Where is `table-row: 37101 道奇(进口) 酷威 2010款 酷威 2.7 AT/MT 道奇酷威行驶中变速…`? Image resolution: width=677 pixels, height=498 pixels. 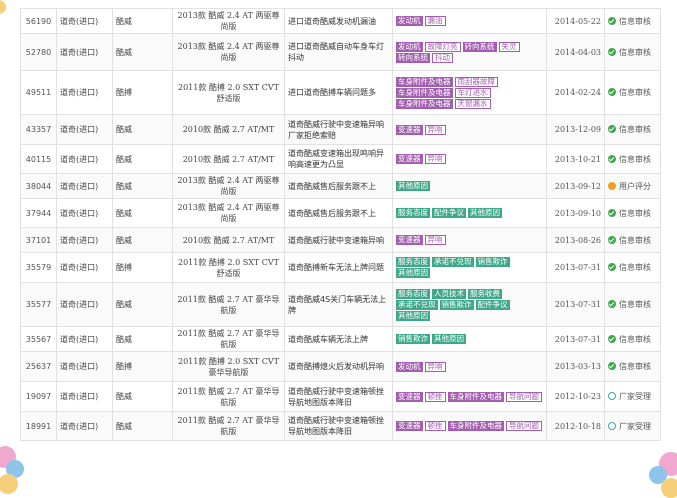 table-row: 37101 道奇(进口) 酷威 2010款 酷威 2.7 AT/MT 道奇酷威行驶中变速… is located at coordinates (340, 240).